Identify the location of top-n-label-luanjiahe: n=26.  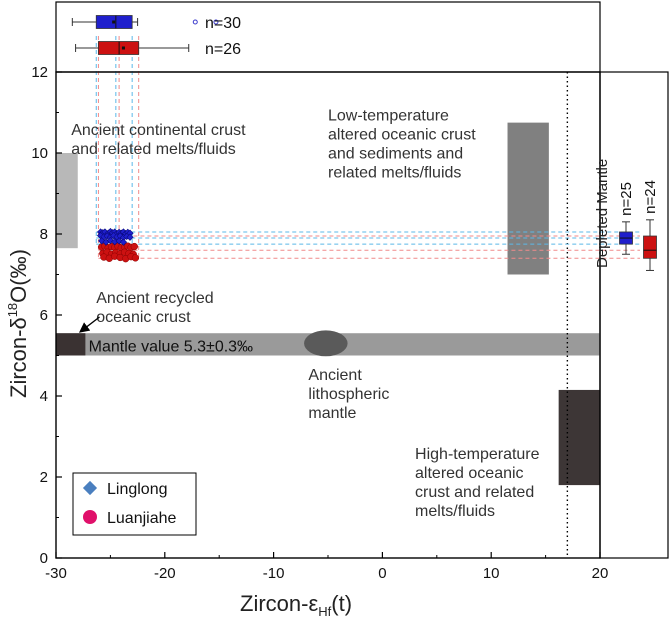
(223, 49).